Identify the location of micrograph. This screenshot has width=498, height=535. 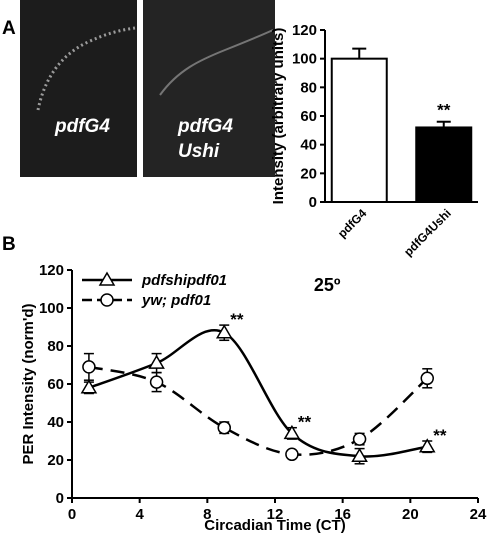
(78, 88).